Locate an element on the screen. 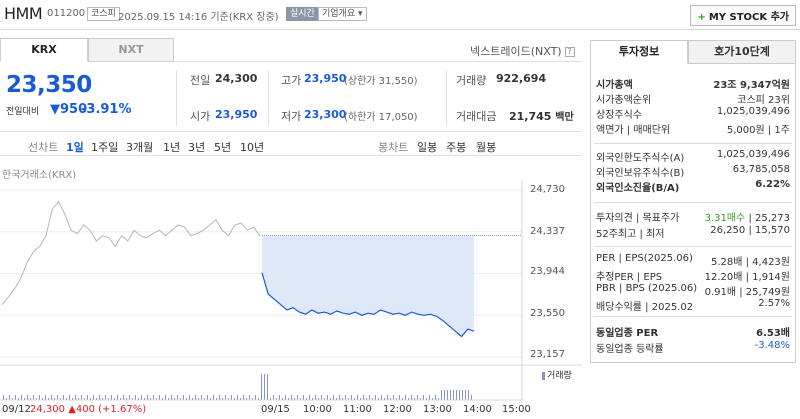  x-tick: 14:00 is located at coordinates (477, 409).